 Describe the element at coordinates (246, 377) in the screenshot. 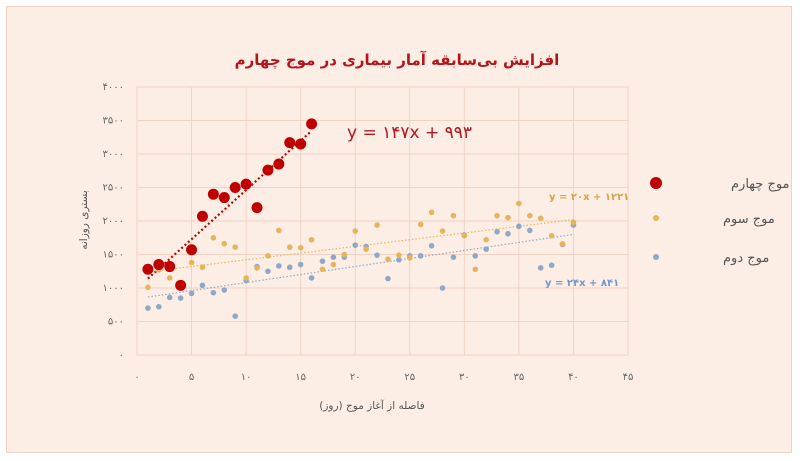

I see `x-tick-label: ۱۰` at that location.